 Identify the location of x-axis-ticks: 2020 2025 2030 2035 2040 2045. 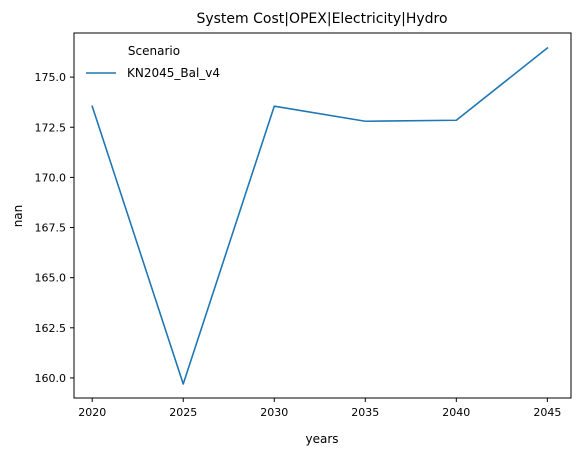
(319, 408).